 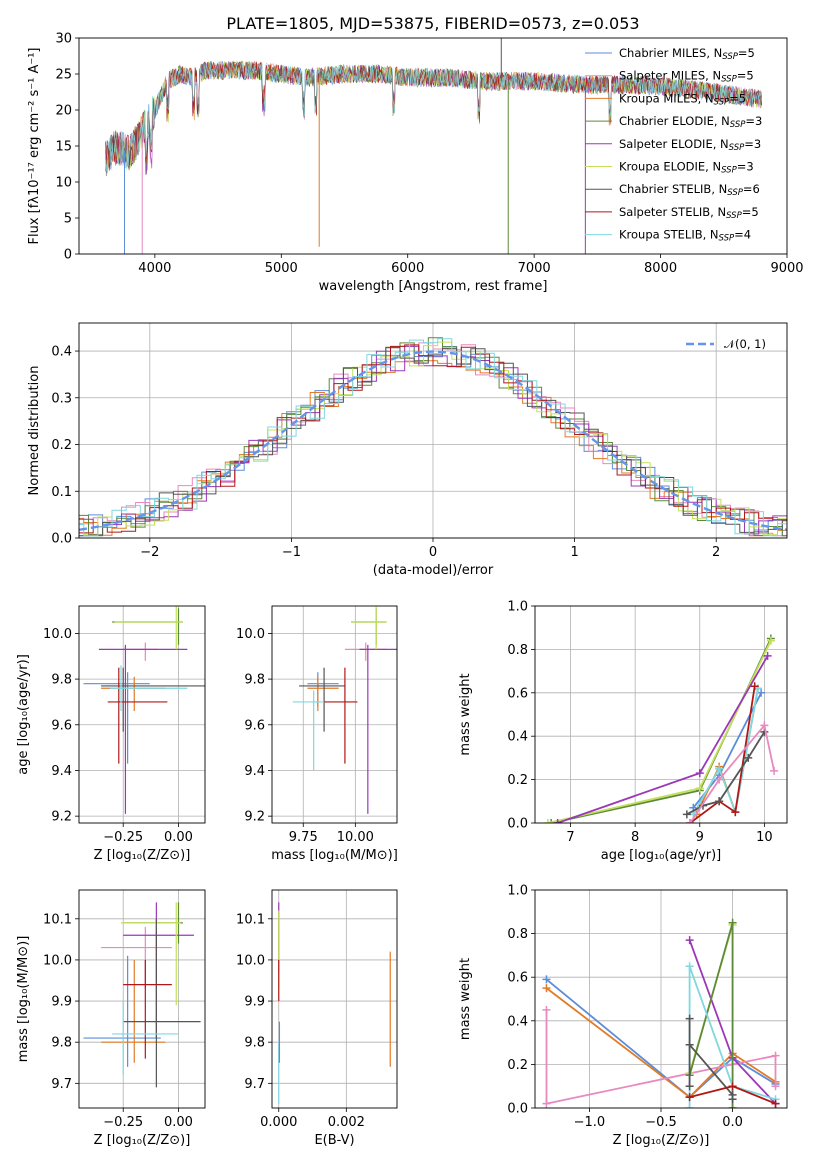 What do you see at coordinates (690, 145) in the screenshot?
I see `legend-entry: Salpeter ELODIE, NSSP=3` at bounding box center [690, 145].